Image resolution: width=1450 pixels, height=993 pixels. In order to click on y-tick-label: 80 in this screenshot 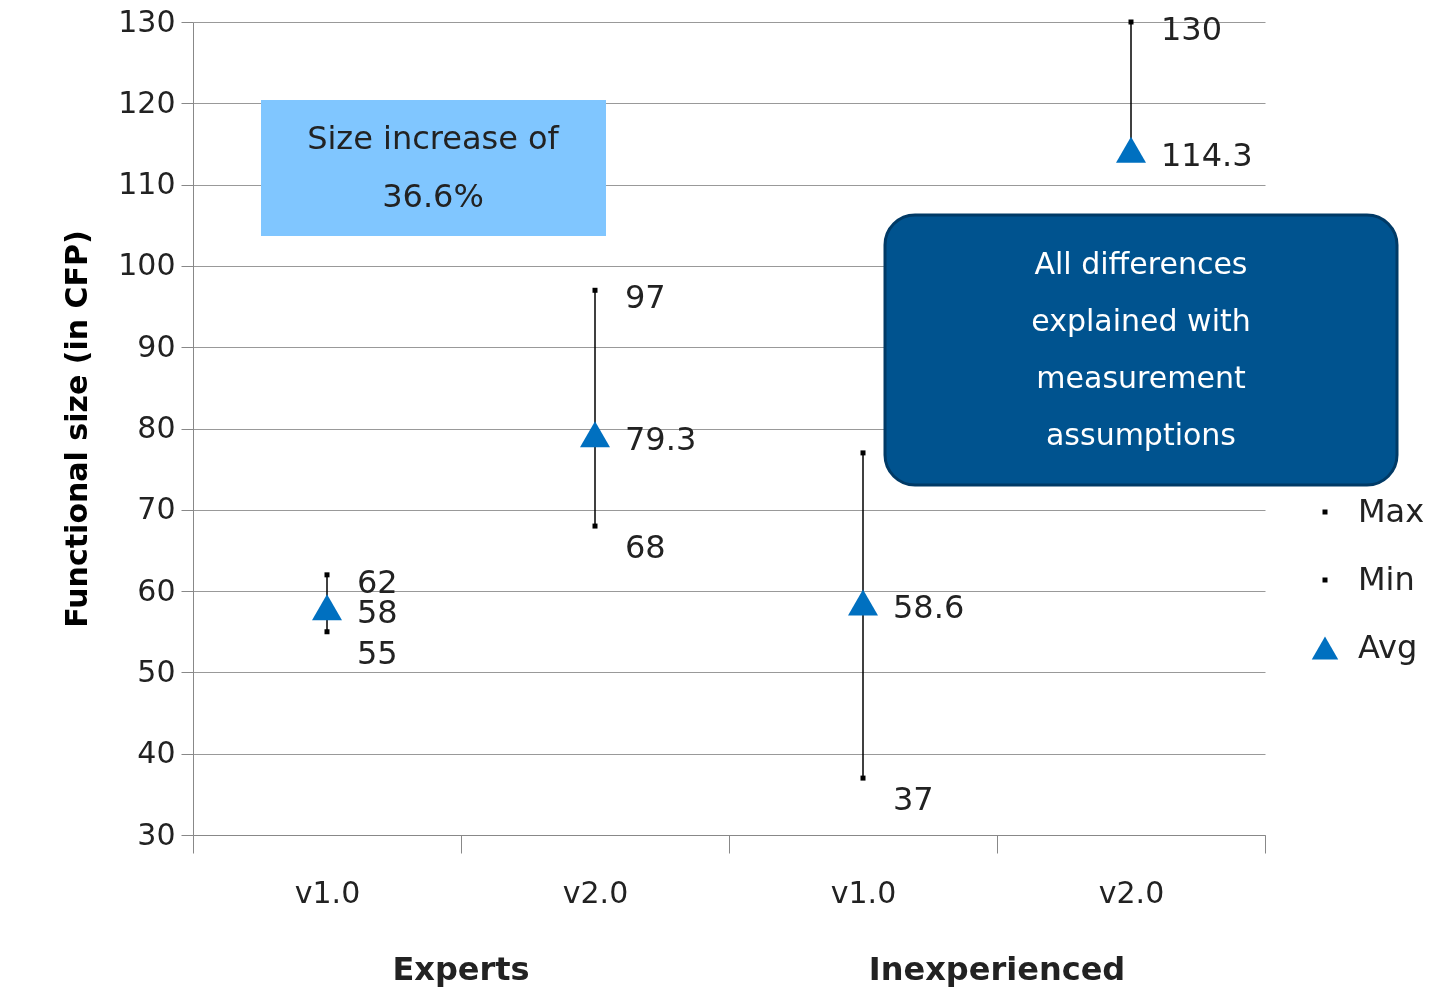, I will do `click(156, 427)`.